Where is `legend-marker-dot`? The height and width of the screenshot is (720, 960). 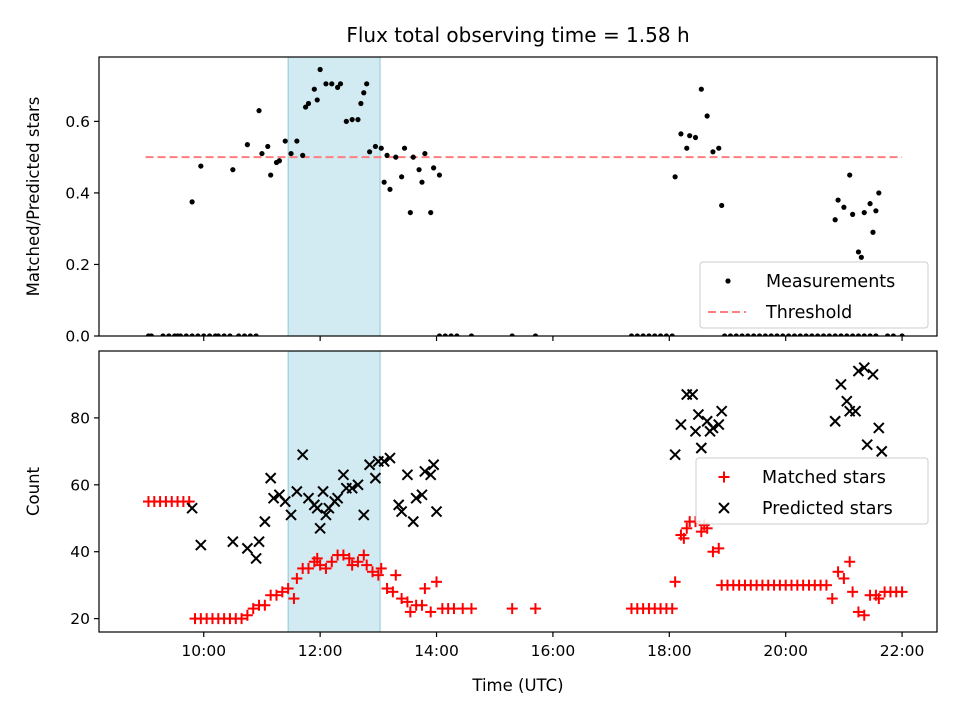 legend-marker-dot is located at coordinates (728, 281).